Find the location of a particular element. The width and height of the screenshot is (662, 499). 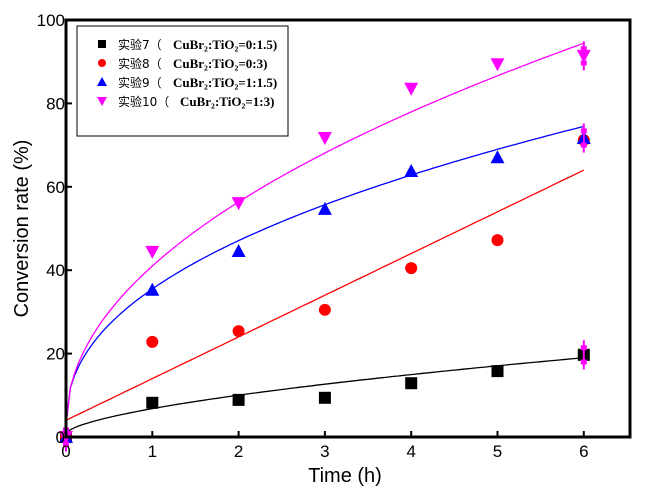

y-tick-label: 20 is located at coordinates (55, 354).